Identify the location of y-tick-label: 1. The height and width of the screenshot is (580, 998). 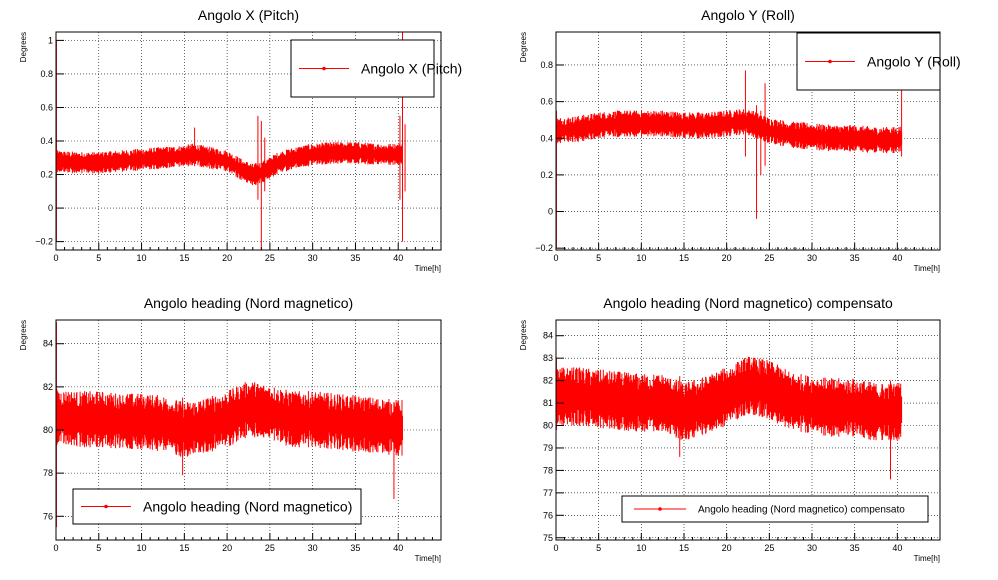
(50, 40).